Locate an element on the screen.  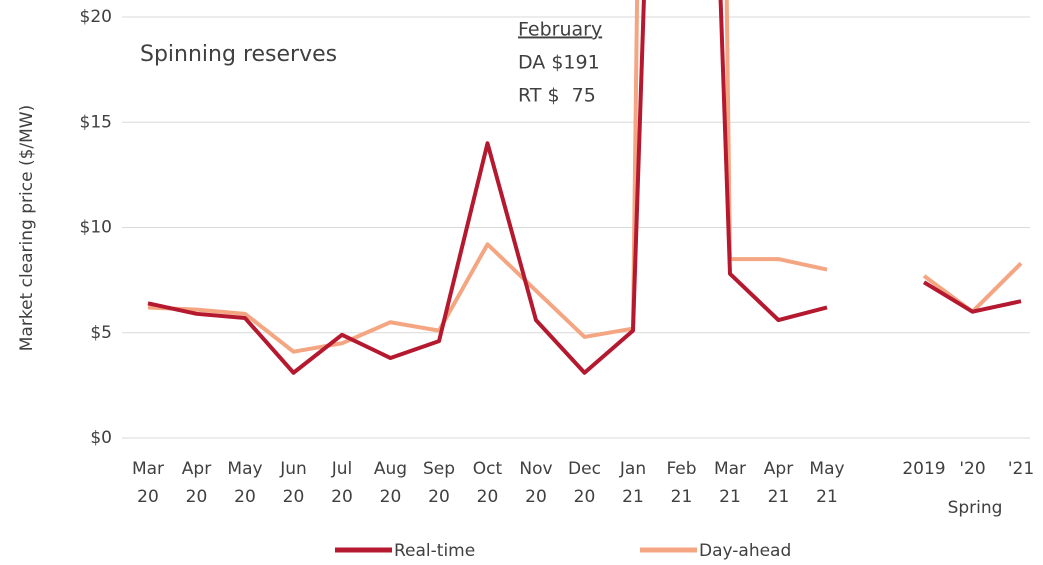
y-tick-label: $15 is located at coordinates (96, 122).